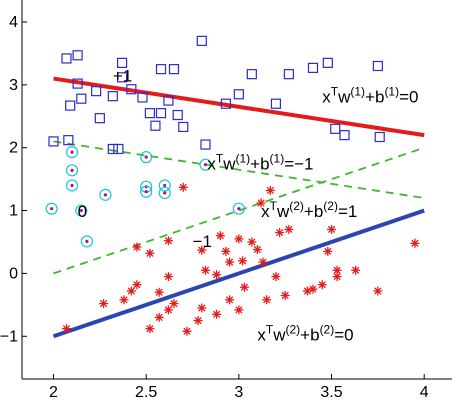  Describe the element at coordinates (13, 148) in the screenshot. I see `y-tick-label: 2` at that location.